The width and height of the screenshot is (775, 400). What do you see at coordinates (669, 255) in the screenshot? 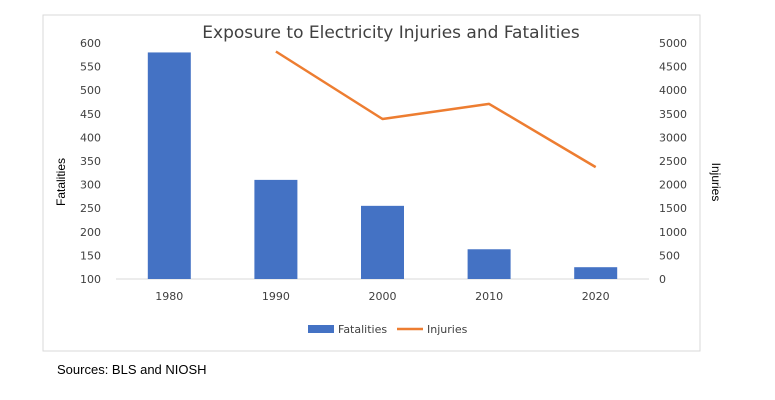
I see `y2-tick-label: 500` at bounding box center [669, 255].